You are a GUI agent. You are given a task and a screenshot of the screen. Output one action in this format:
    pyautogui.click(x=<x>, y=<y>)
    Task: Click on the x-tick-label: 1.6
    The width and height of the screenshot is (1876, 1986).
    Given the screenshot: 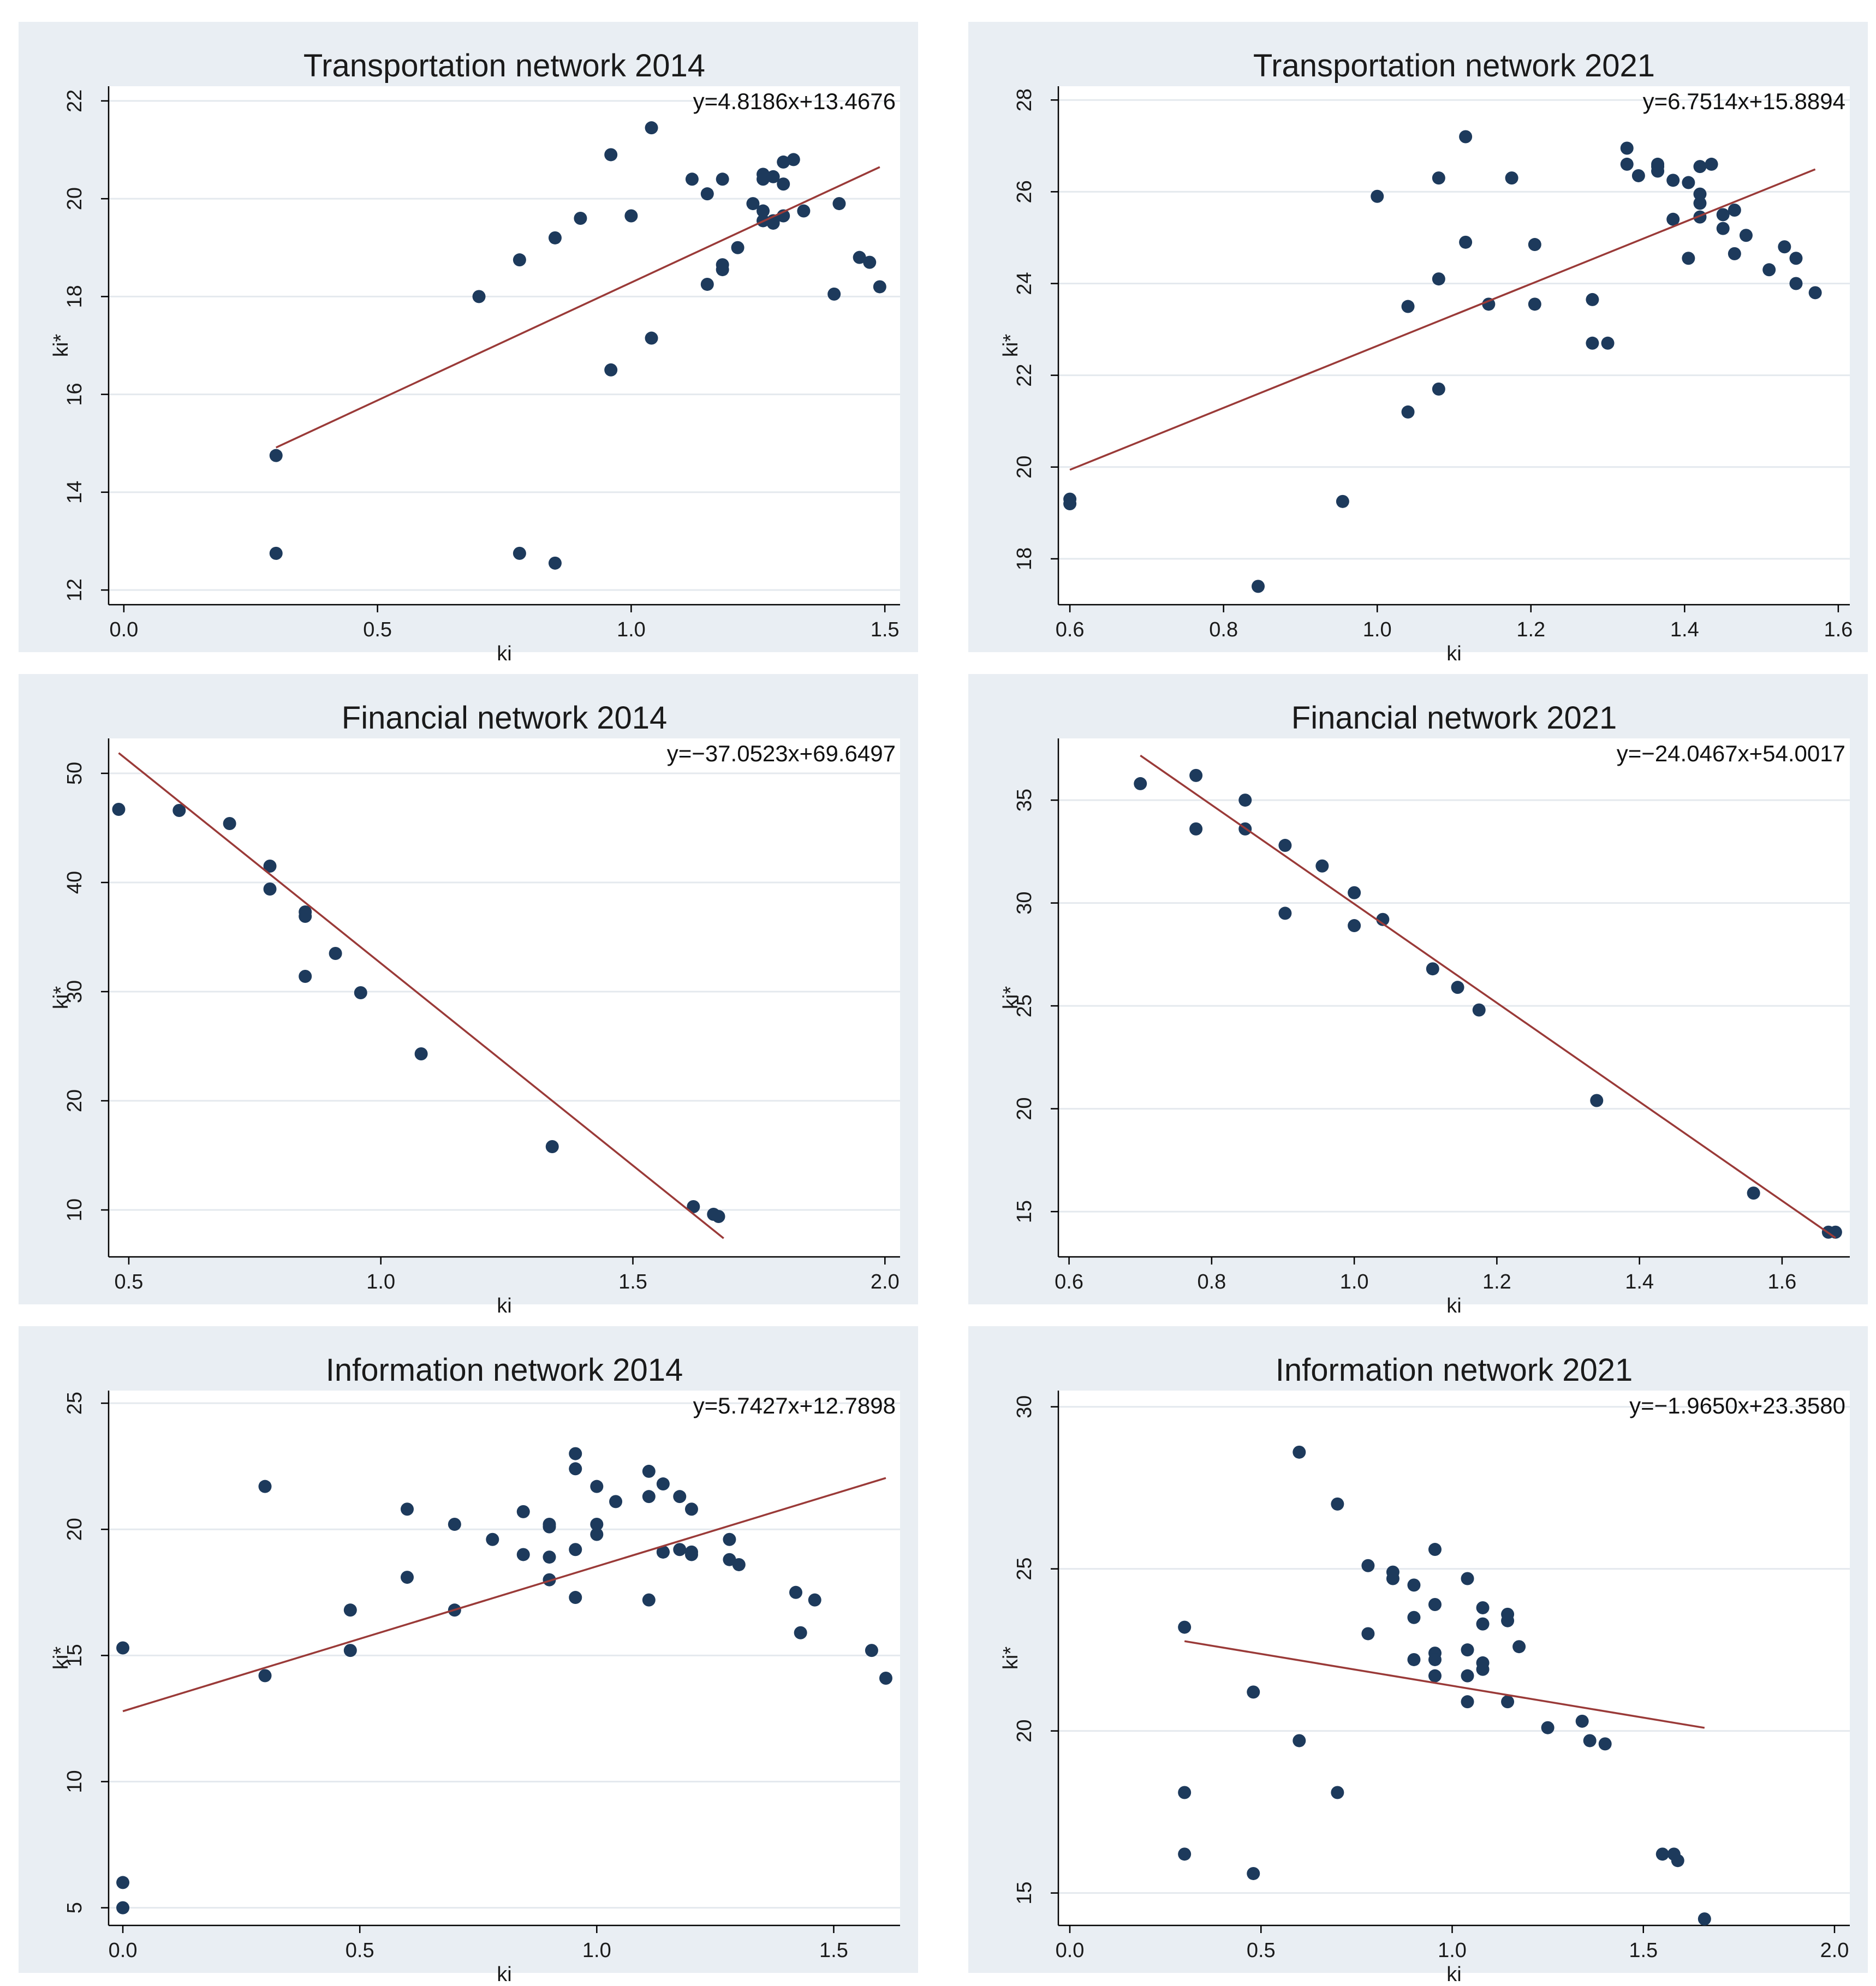 What is the action you would take?
    pyautogui.click(x=1838, y=629)
    